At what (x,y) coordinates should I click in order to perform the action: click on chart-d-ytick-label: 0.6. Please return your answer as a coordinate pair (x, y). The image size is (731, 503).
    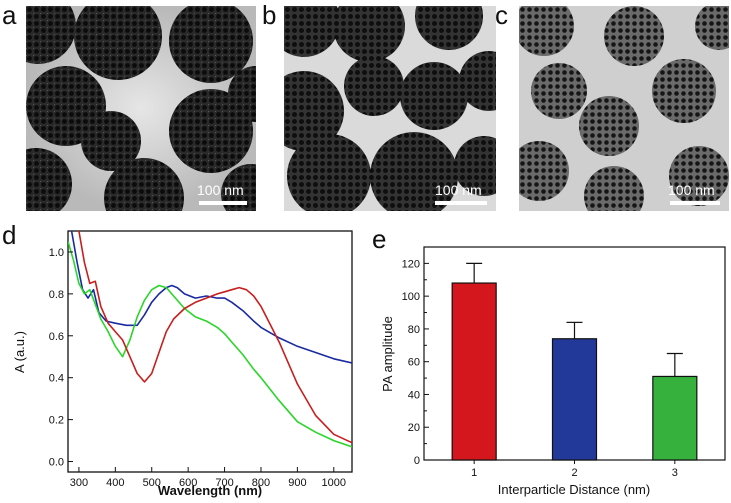
    Looking at the image, I should click on (56, 337).